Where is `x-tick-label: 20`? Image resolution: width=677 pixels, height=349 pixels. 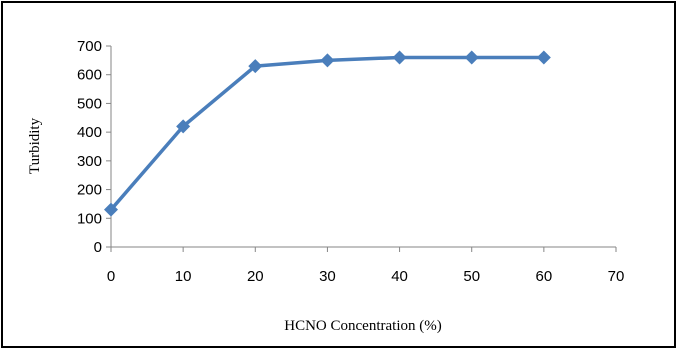
x-tick-label: 20 is located at coordinates (255, 276).